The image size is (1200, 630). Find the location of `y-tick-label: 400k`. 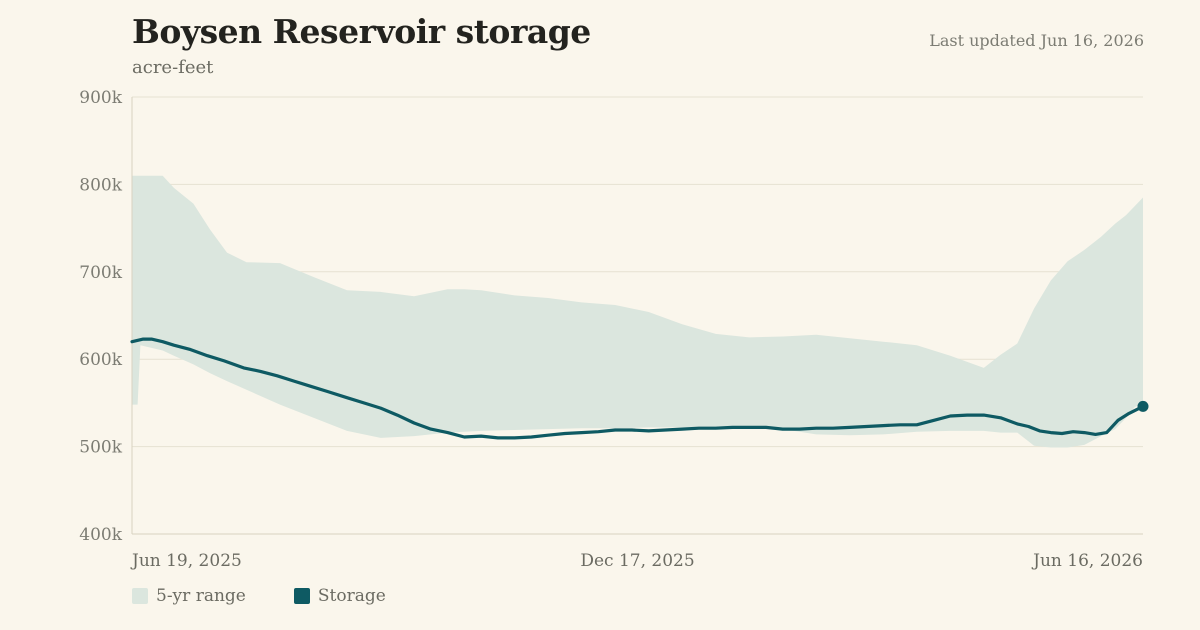

y-tick-label: 400k is located at coordinates (100, 535).